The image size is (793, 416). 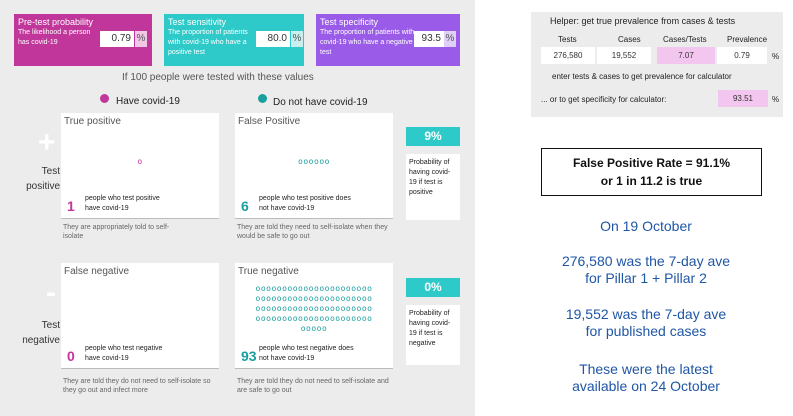 What do you see at coordinates (54, 37) in the screenshot?
I see `pretest-probability-description: The likelihood a person has covid-19` at bounding box center [54, 37].